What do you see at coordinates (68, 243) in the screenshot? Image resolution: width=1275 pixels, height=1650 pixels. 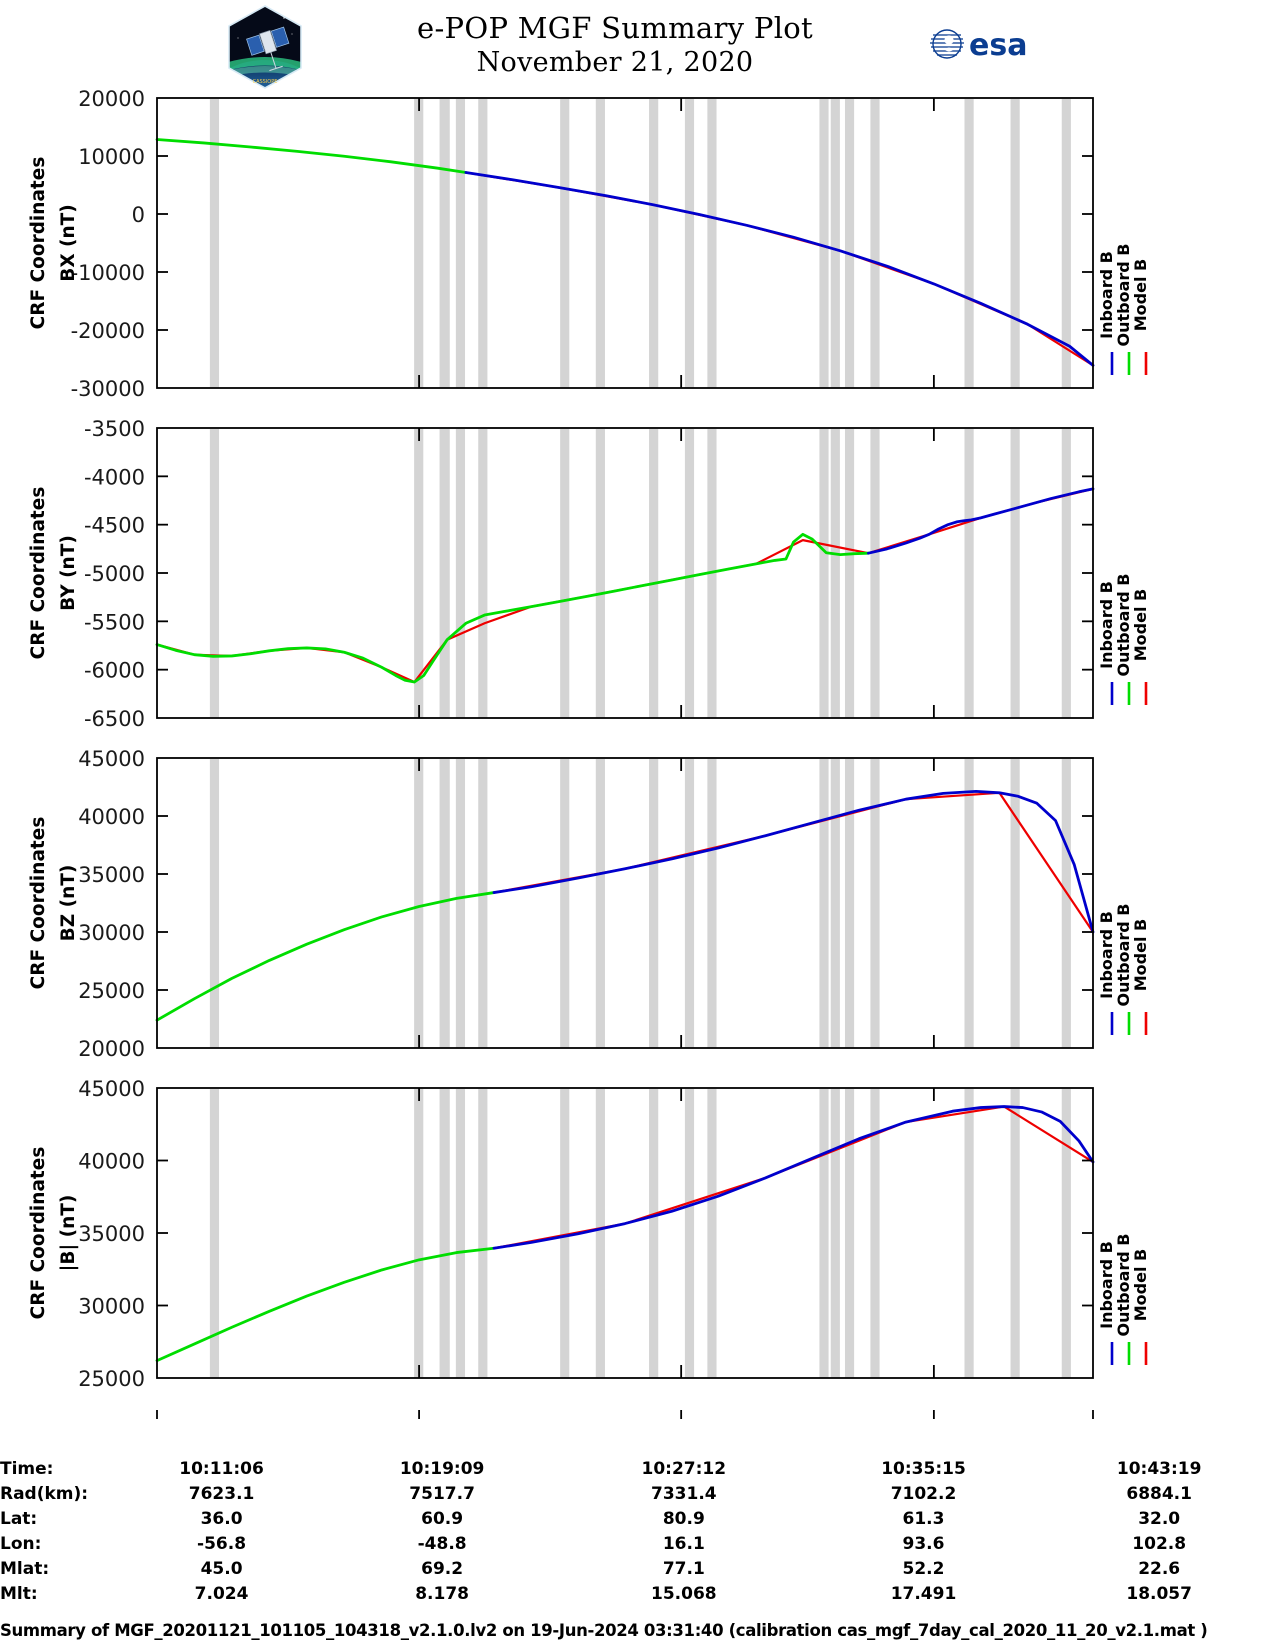 I see `y-axis-title-component: BX (nT)` at bounding box center [68, 243].